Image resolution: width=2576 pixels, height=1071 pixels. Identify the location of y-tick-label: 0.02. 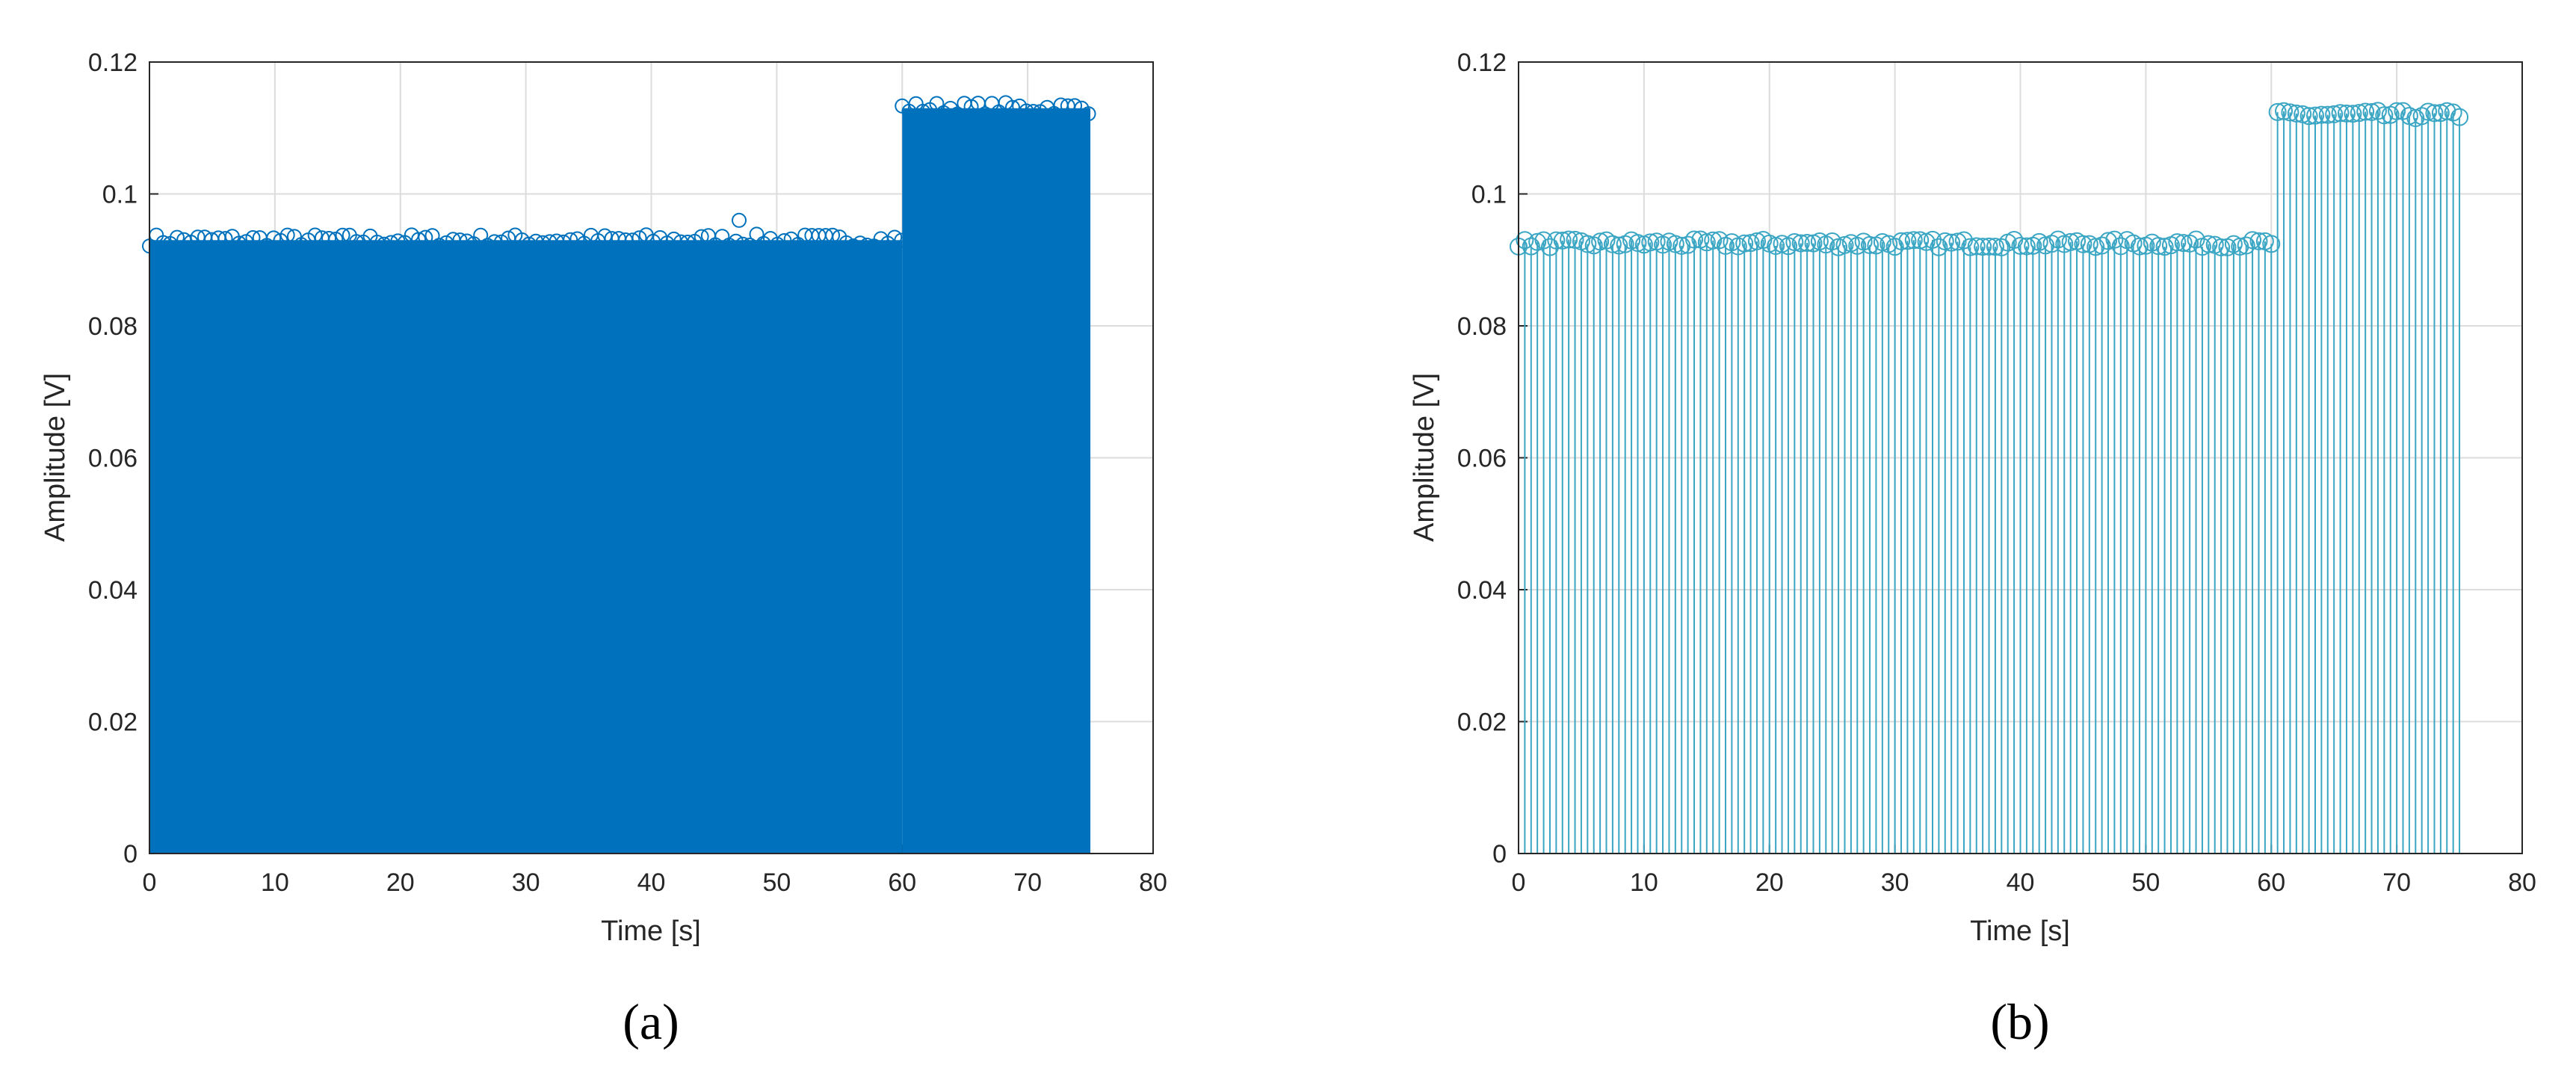
(1482, 723).